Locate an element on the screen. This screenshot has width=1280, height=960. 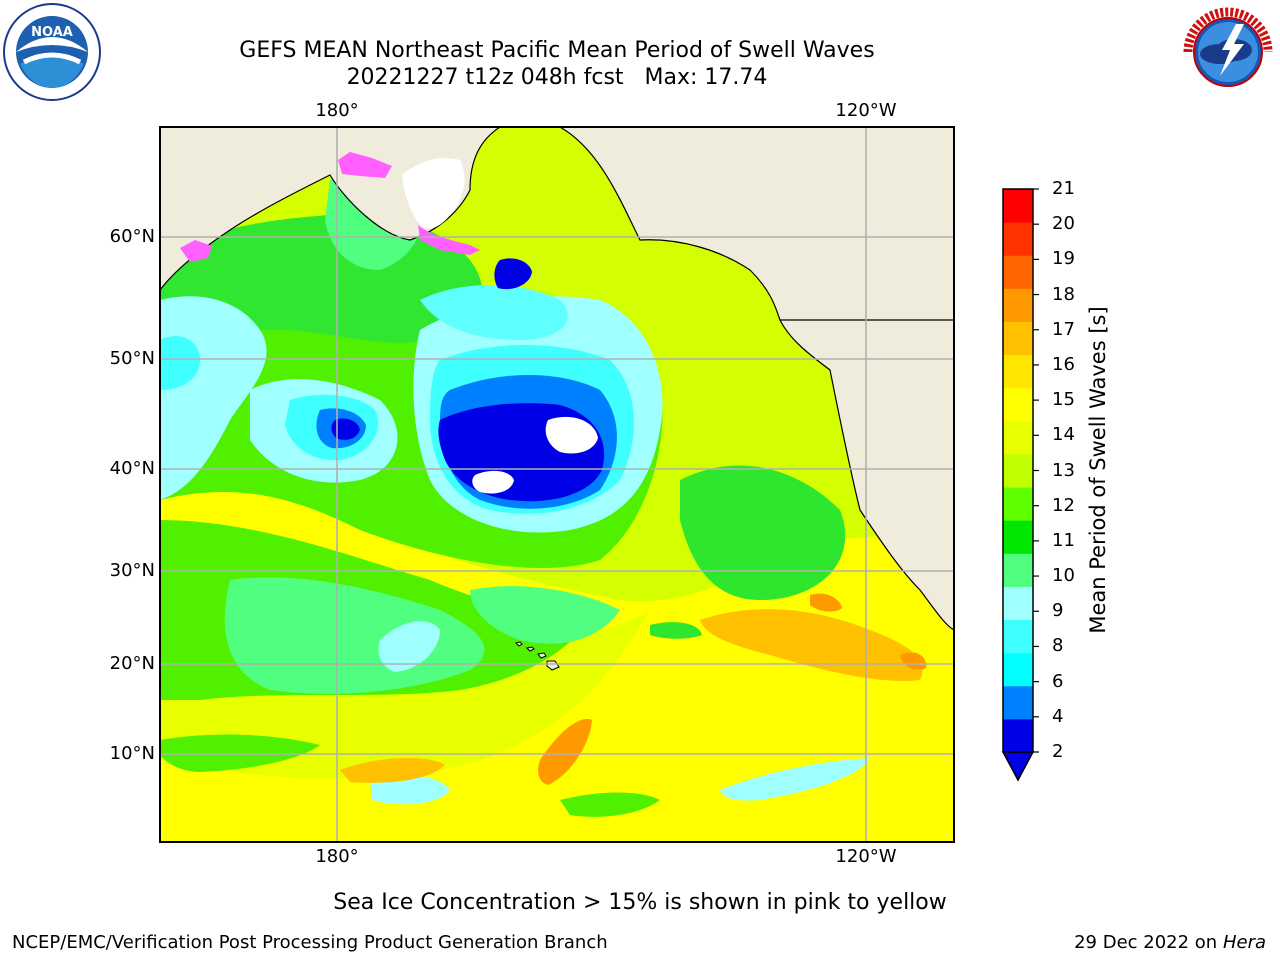
colorbar-tick-label: 18 is located at coordinates (1063, 294).